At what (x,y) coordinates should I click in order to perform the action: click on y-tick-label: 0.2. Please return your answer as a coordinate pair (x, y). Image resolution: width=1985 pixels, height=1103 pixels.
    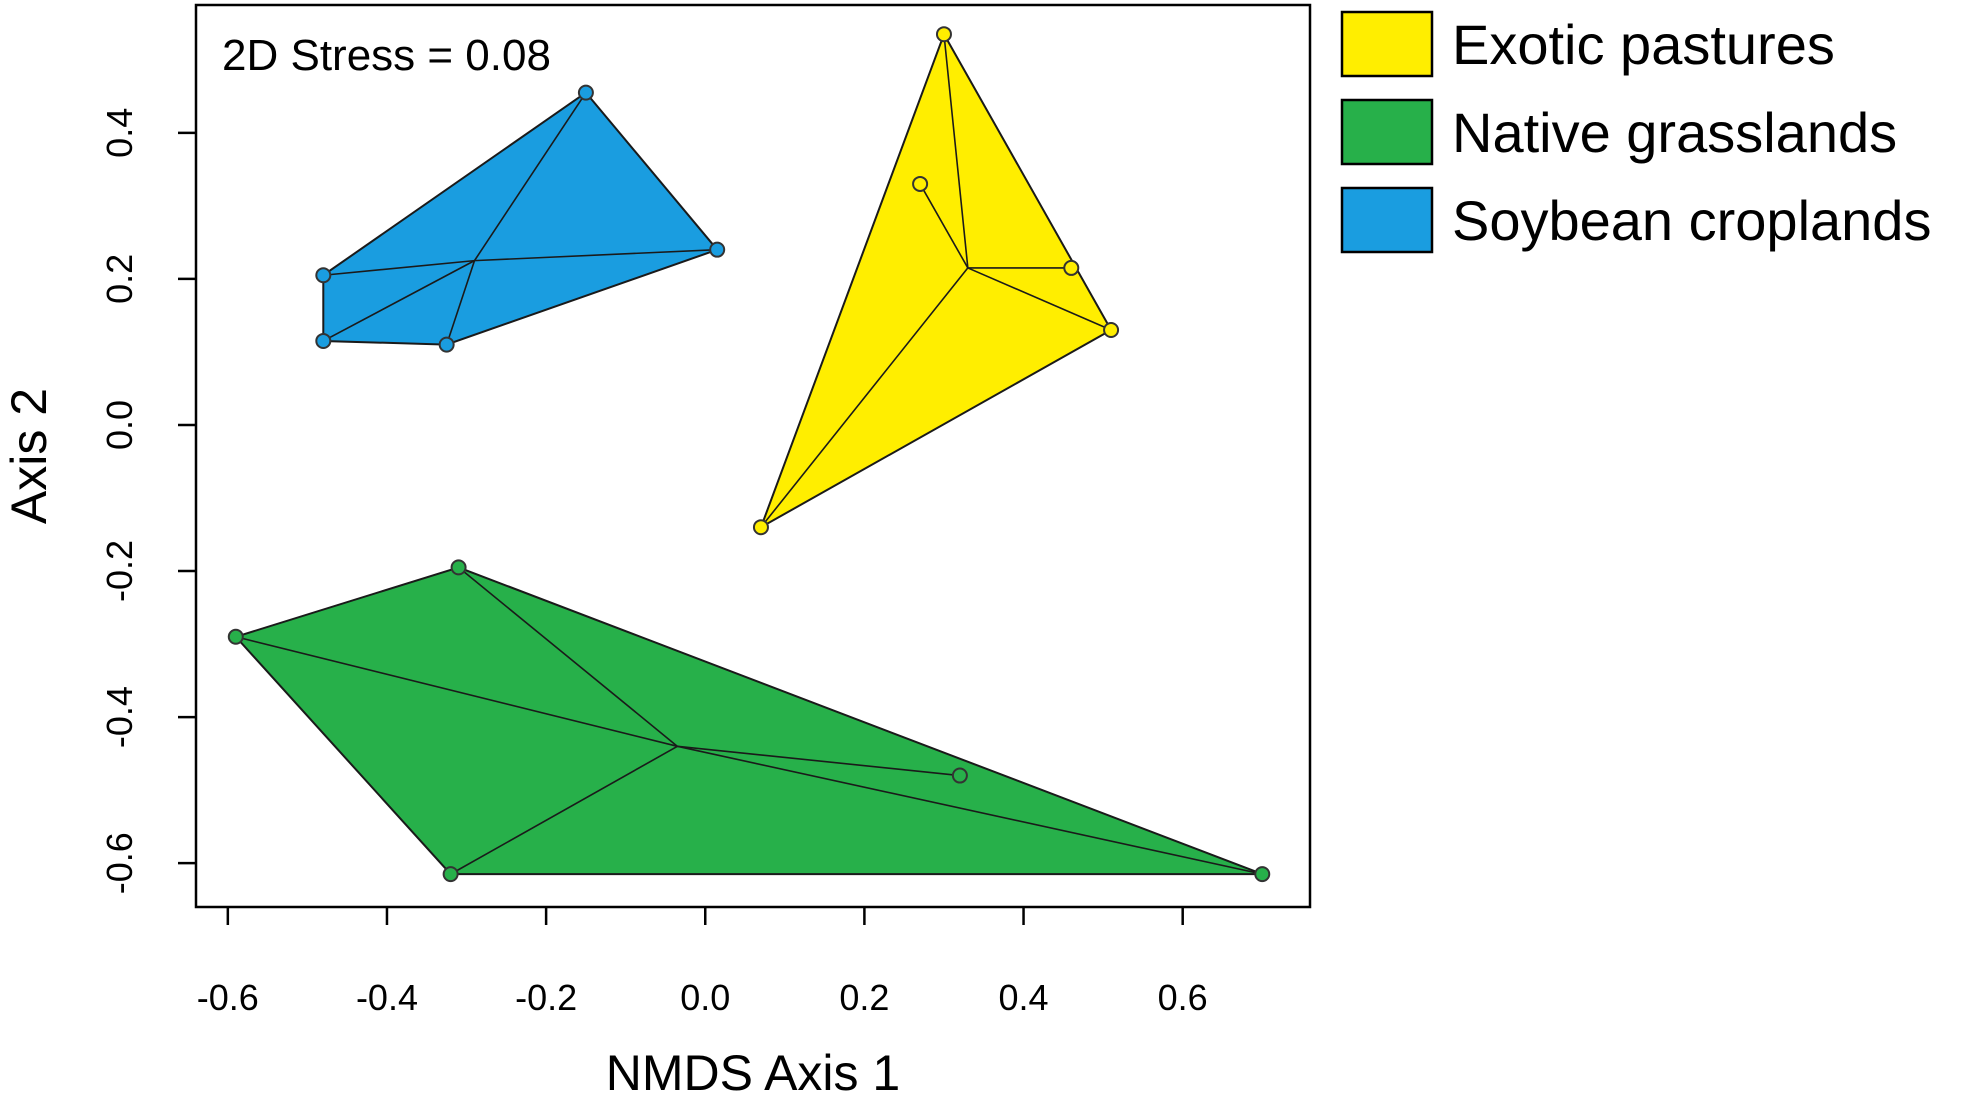
    Looking at the image, I should click on (119, 279).